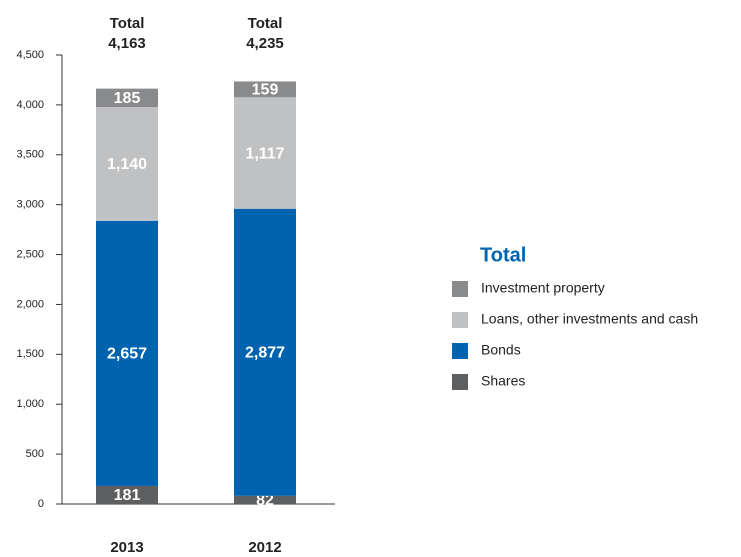 The image size is (741, 557). Describe the element at coordinates (30, 254) in the screenshot. I see `y-tick-label: 2,500` at that location.